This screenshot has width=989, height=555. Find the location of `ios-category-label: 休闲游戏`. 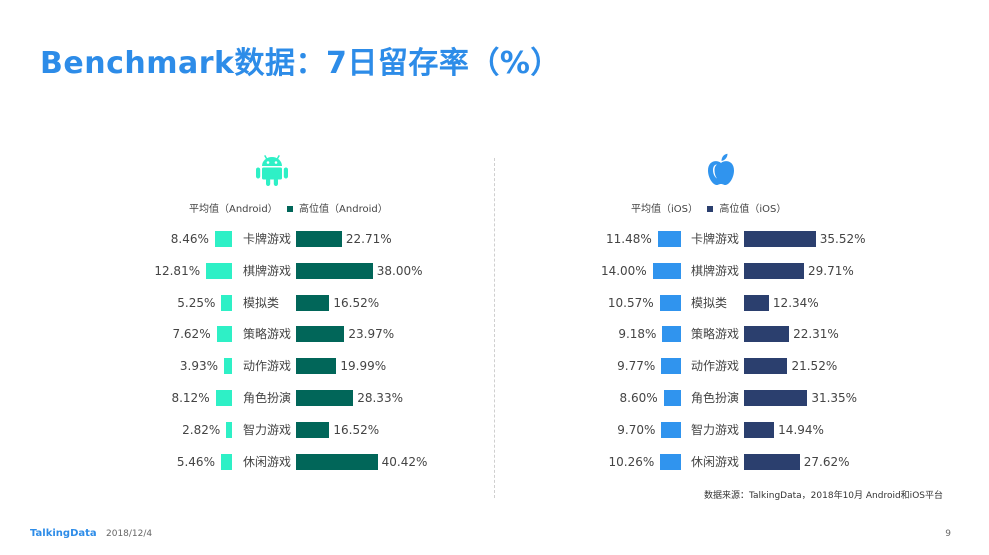

ios-category-label: 休闲游戏 is located at coordinates (715, 461).